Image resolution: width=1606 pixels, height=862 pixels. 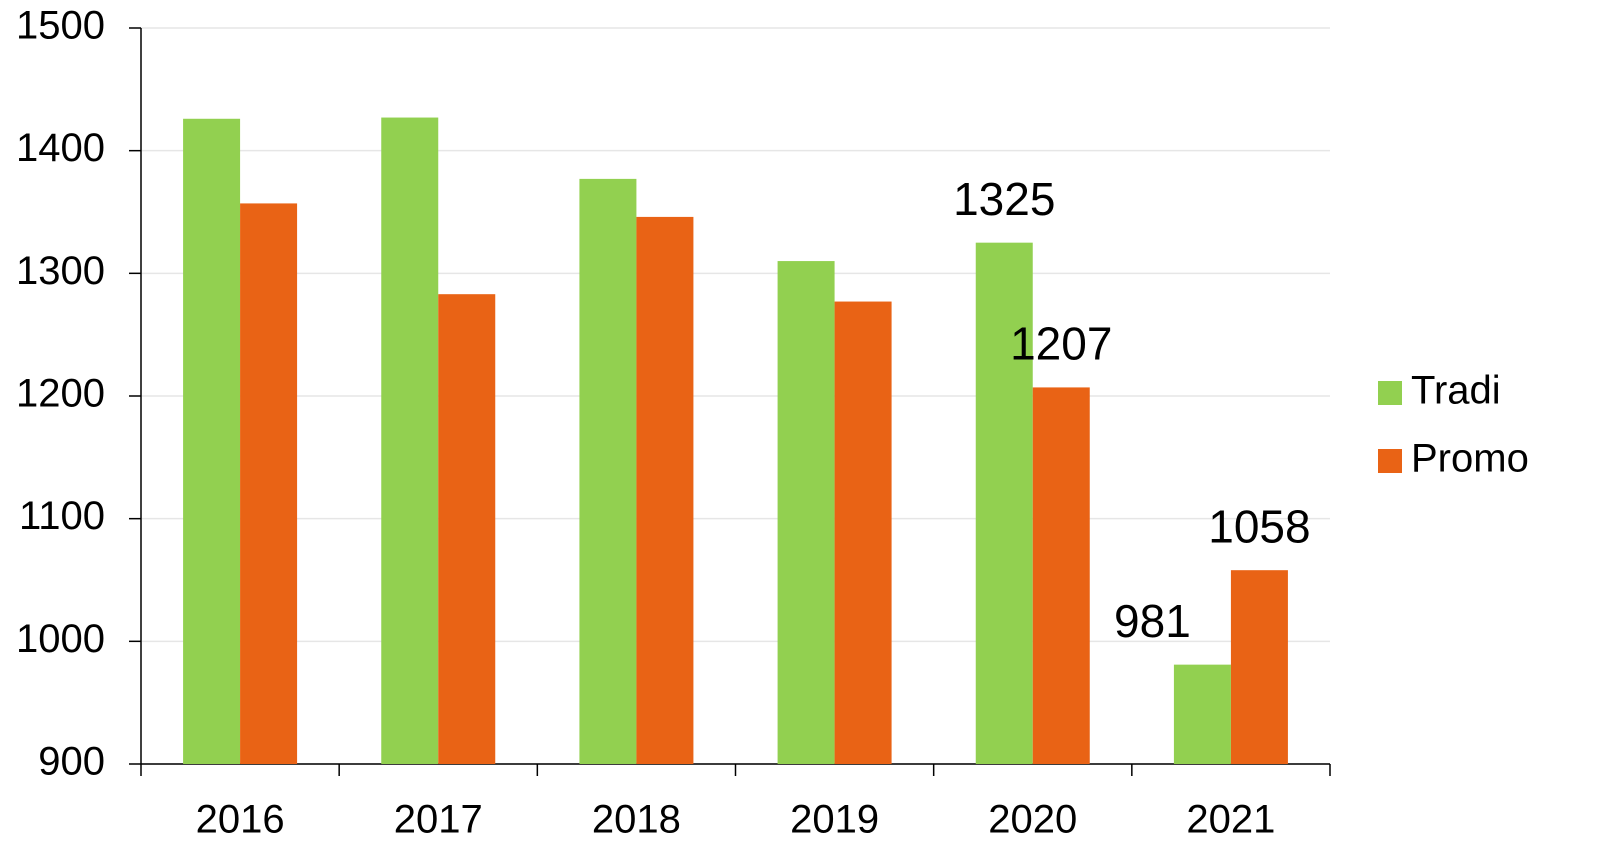 What do you see at coordinates (240, 820) in the screenshot?
I see `x-tick-label: 2016` at bounding box center [240, 820].